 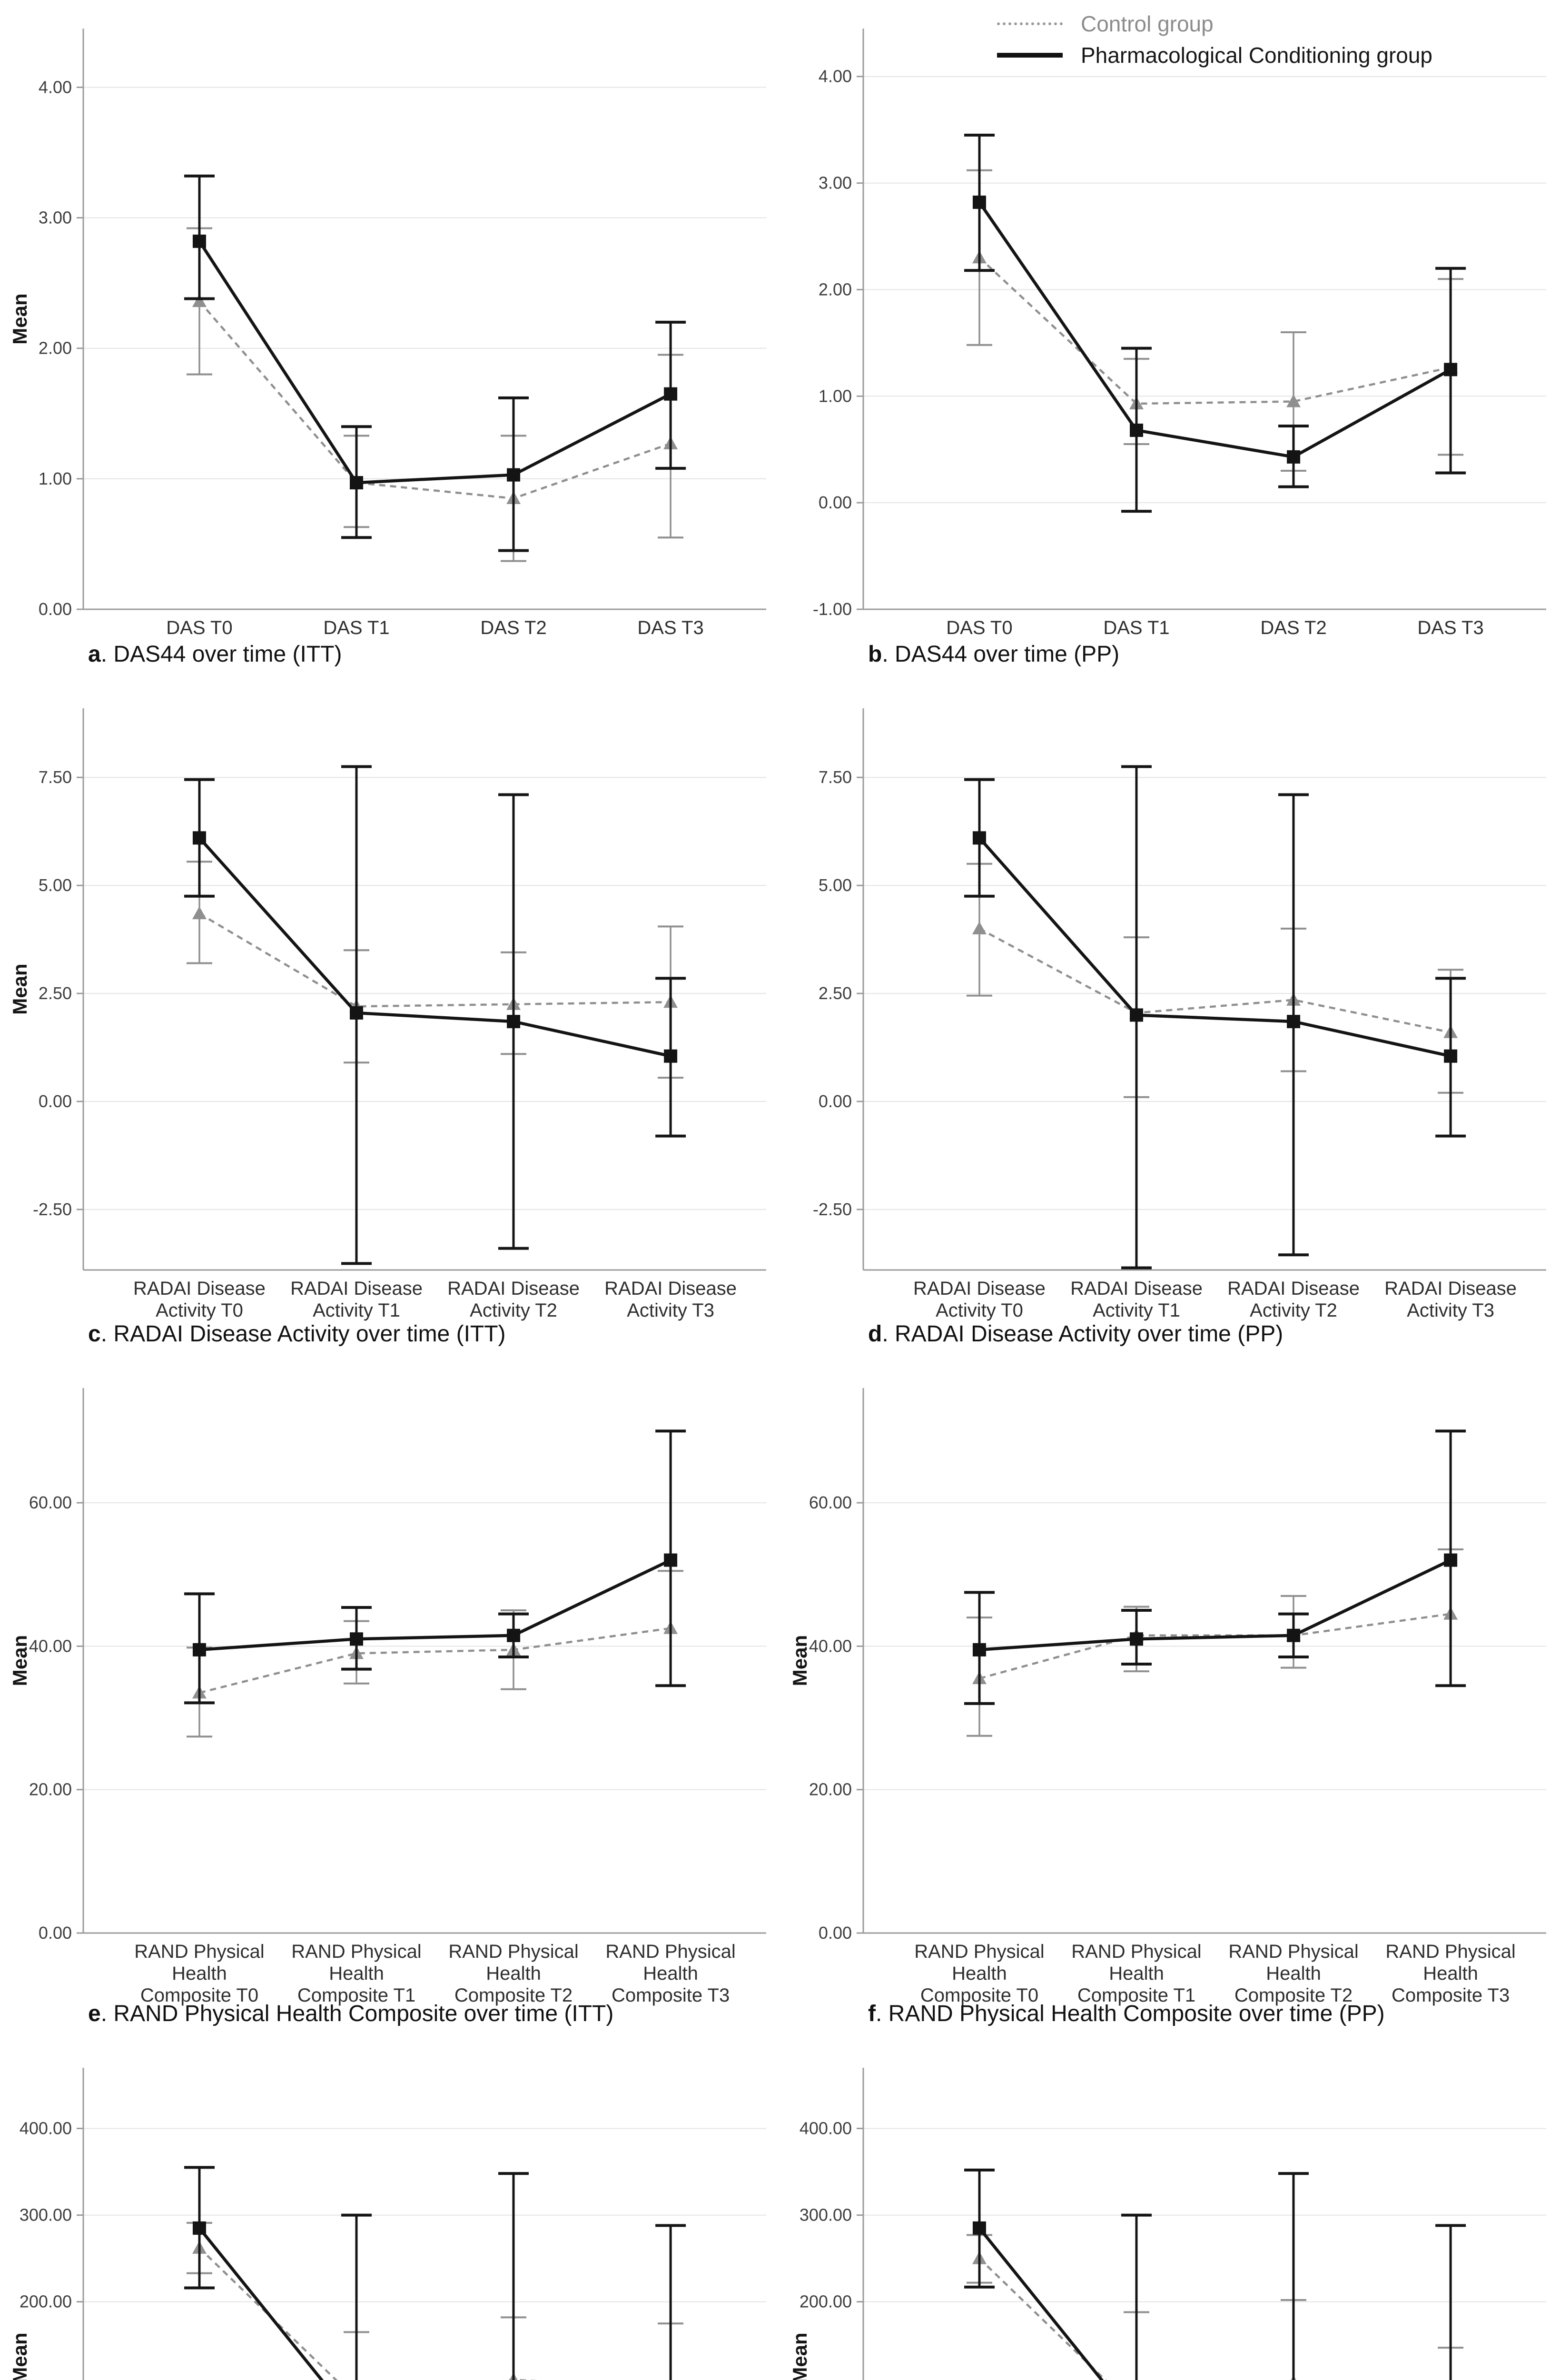 I want to click on caption-d-letter: d, so click(x=875, y=1334).